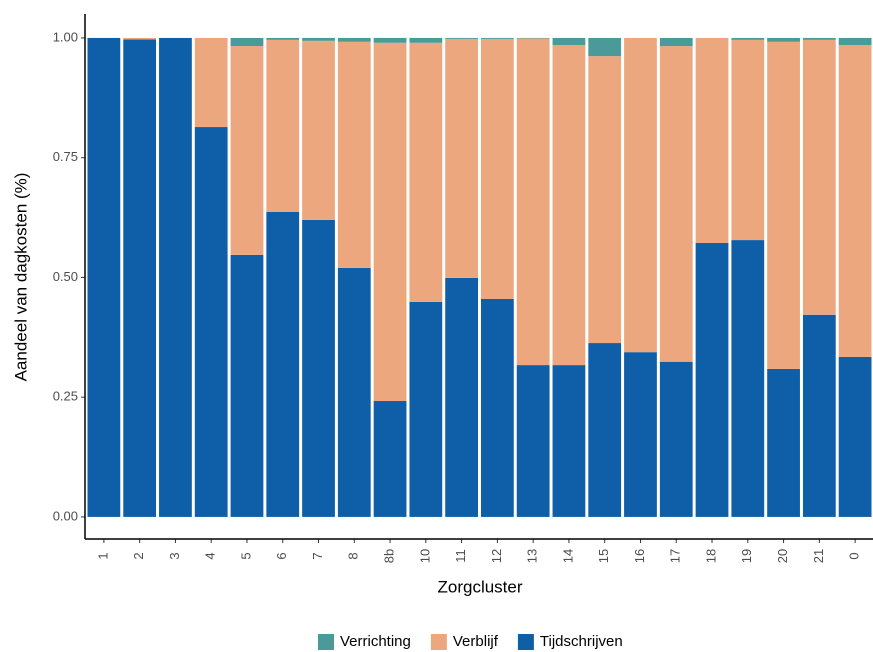  I want to click on x-tick-label: 0, so click(854, 555).